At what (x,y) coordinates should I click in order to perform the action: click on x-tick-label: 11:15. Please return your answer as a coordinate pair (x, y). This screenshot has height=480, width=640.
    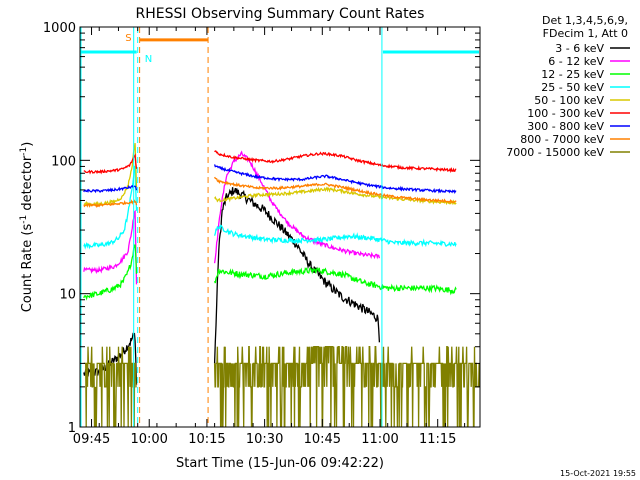
    Looking at the image, I should click on (437, 439).